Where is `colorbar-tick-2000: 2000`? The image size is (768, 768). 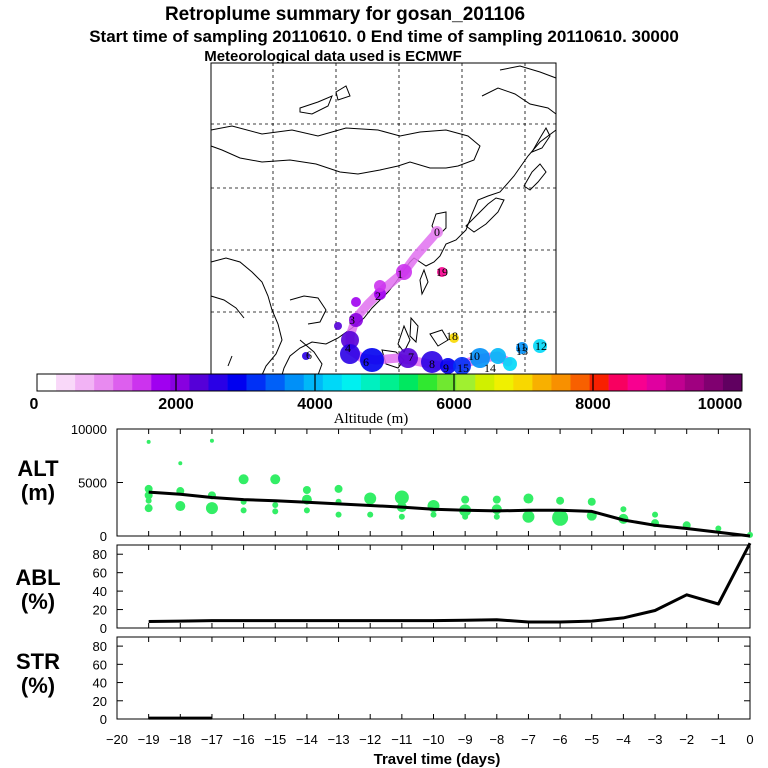 colorbar-tick-2000: 2000 is located at coordinates (176, 404).